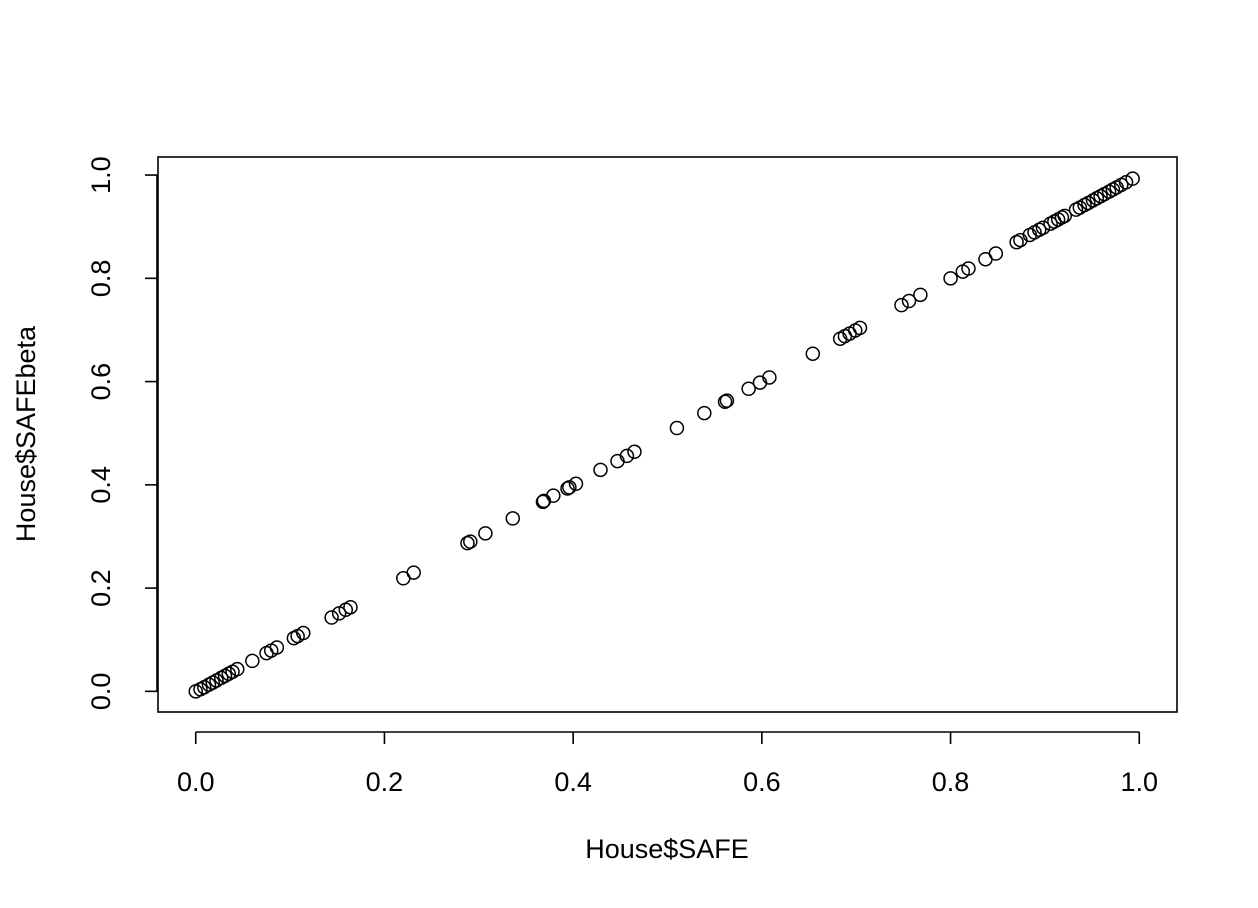 Image resolution: width=1258 pixels, height=908 pixels. I want to click on y-tick-label: 0.0, so click(101, 692).